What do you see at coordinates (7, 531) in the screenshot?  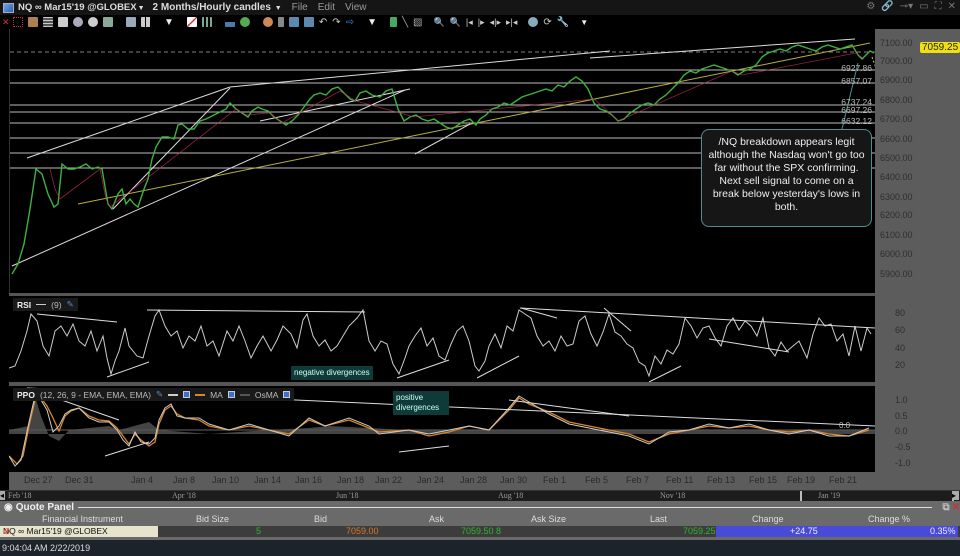 I see `remove-icon: ⊗` at bounding box center [7, 531].